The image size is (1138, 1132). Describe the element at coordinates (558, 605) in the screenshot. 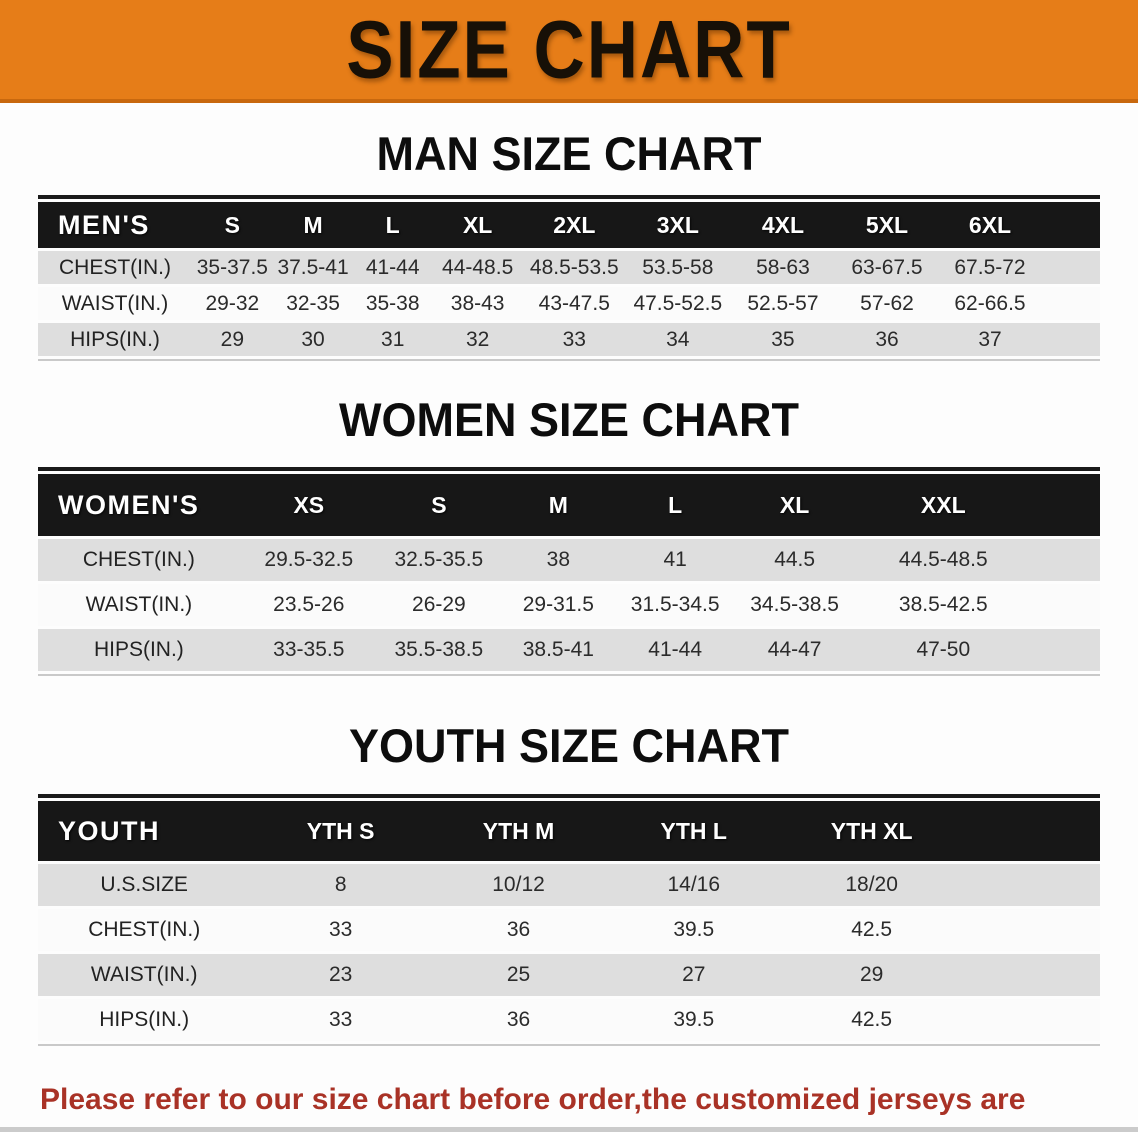

I see `size-cell: 29-31.5` at that location.